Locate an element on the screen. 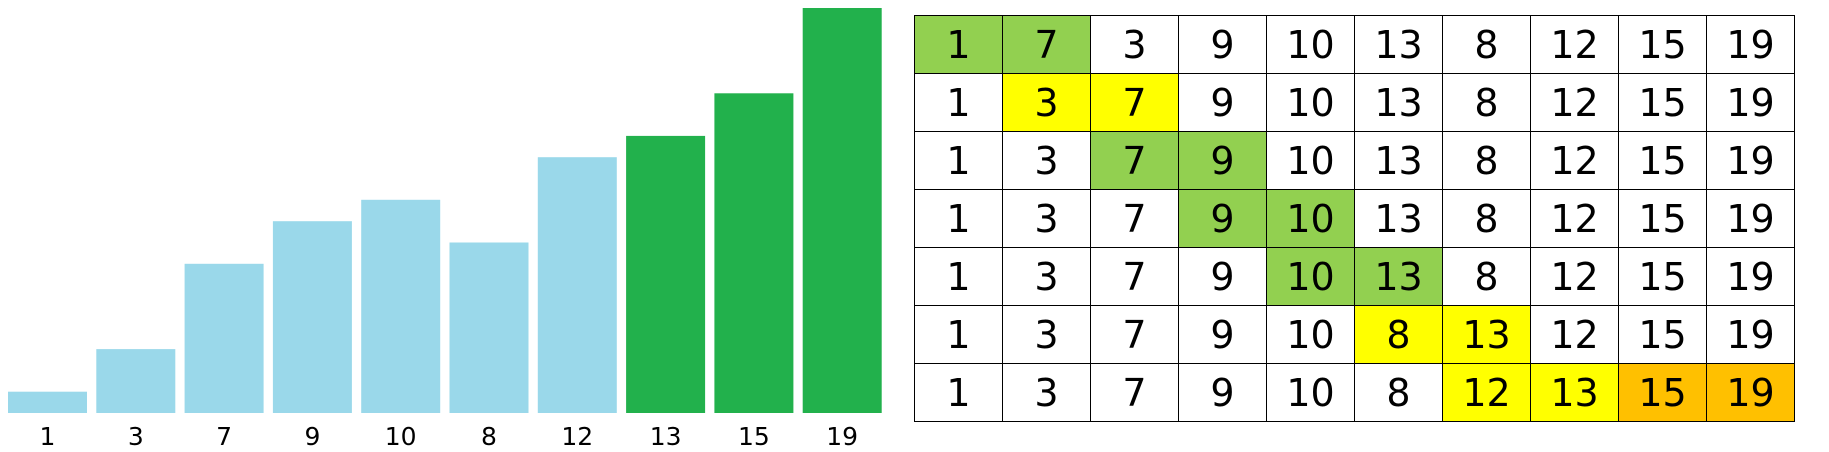 This screenshot has height=452, width=1829. x-tick-label: 7 is located at coordinates (224, 436).